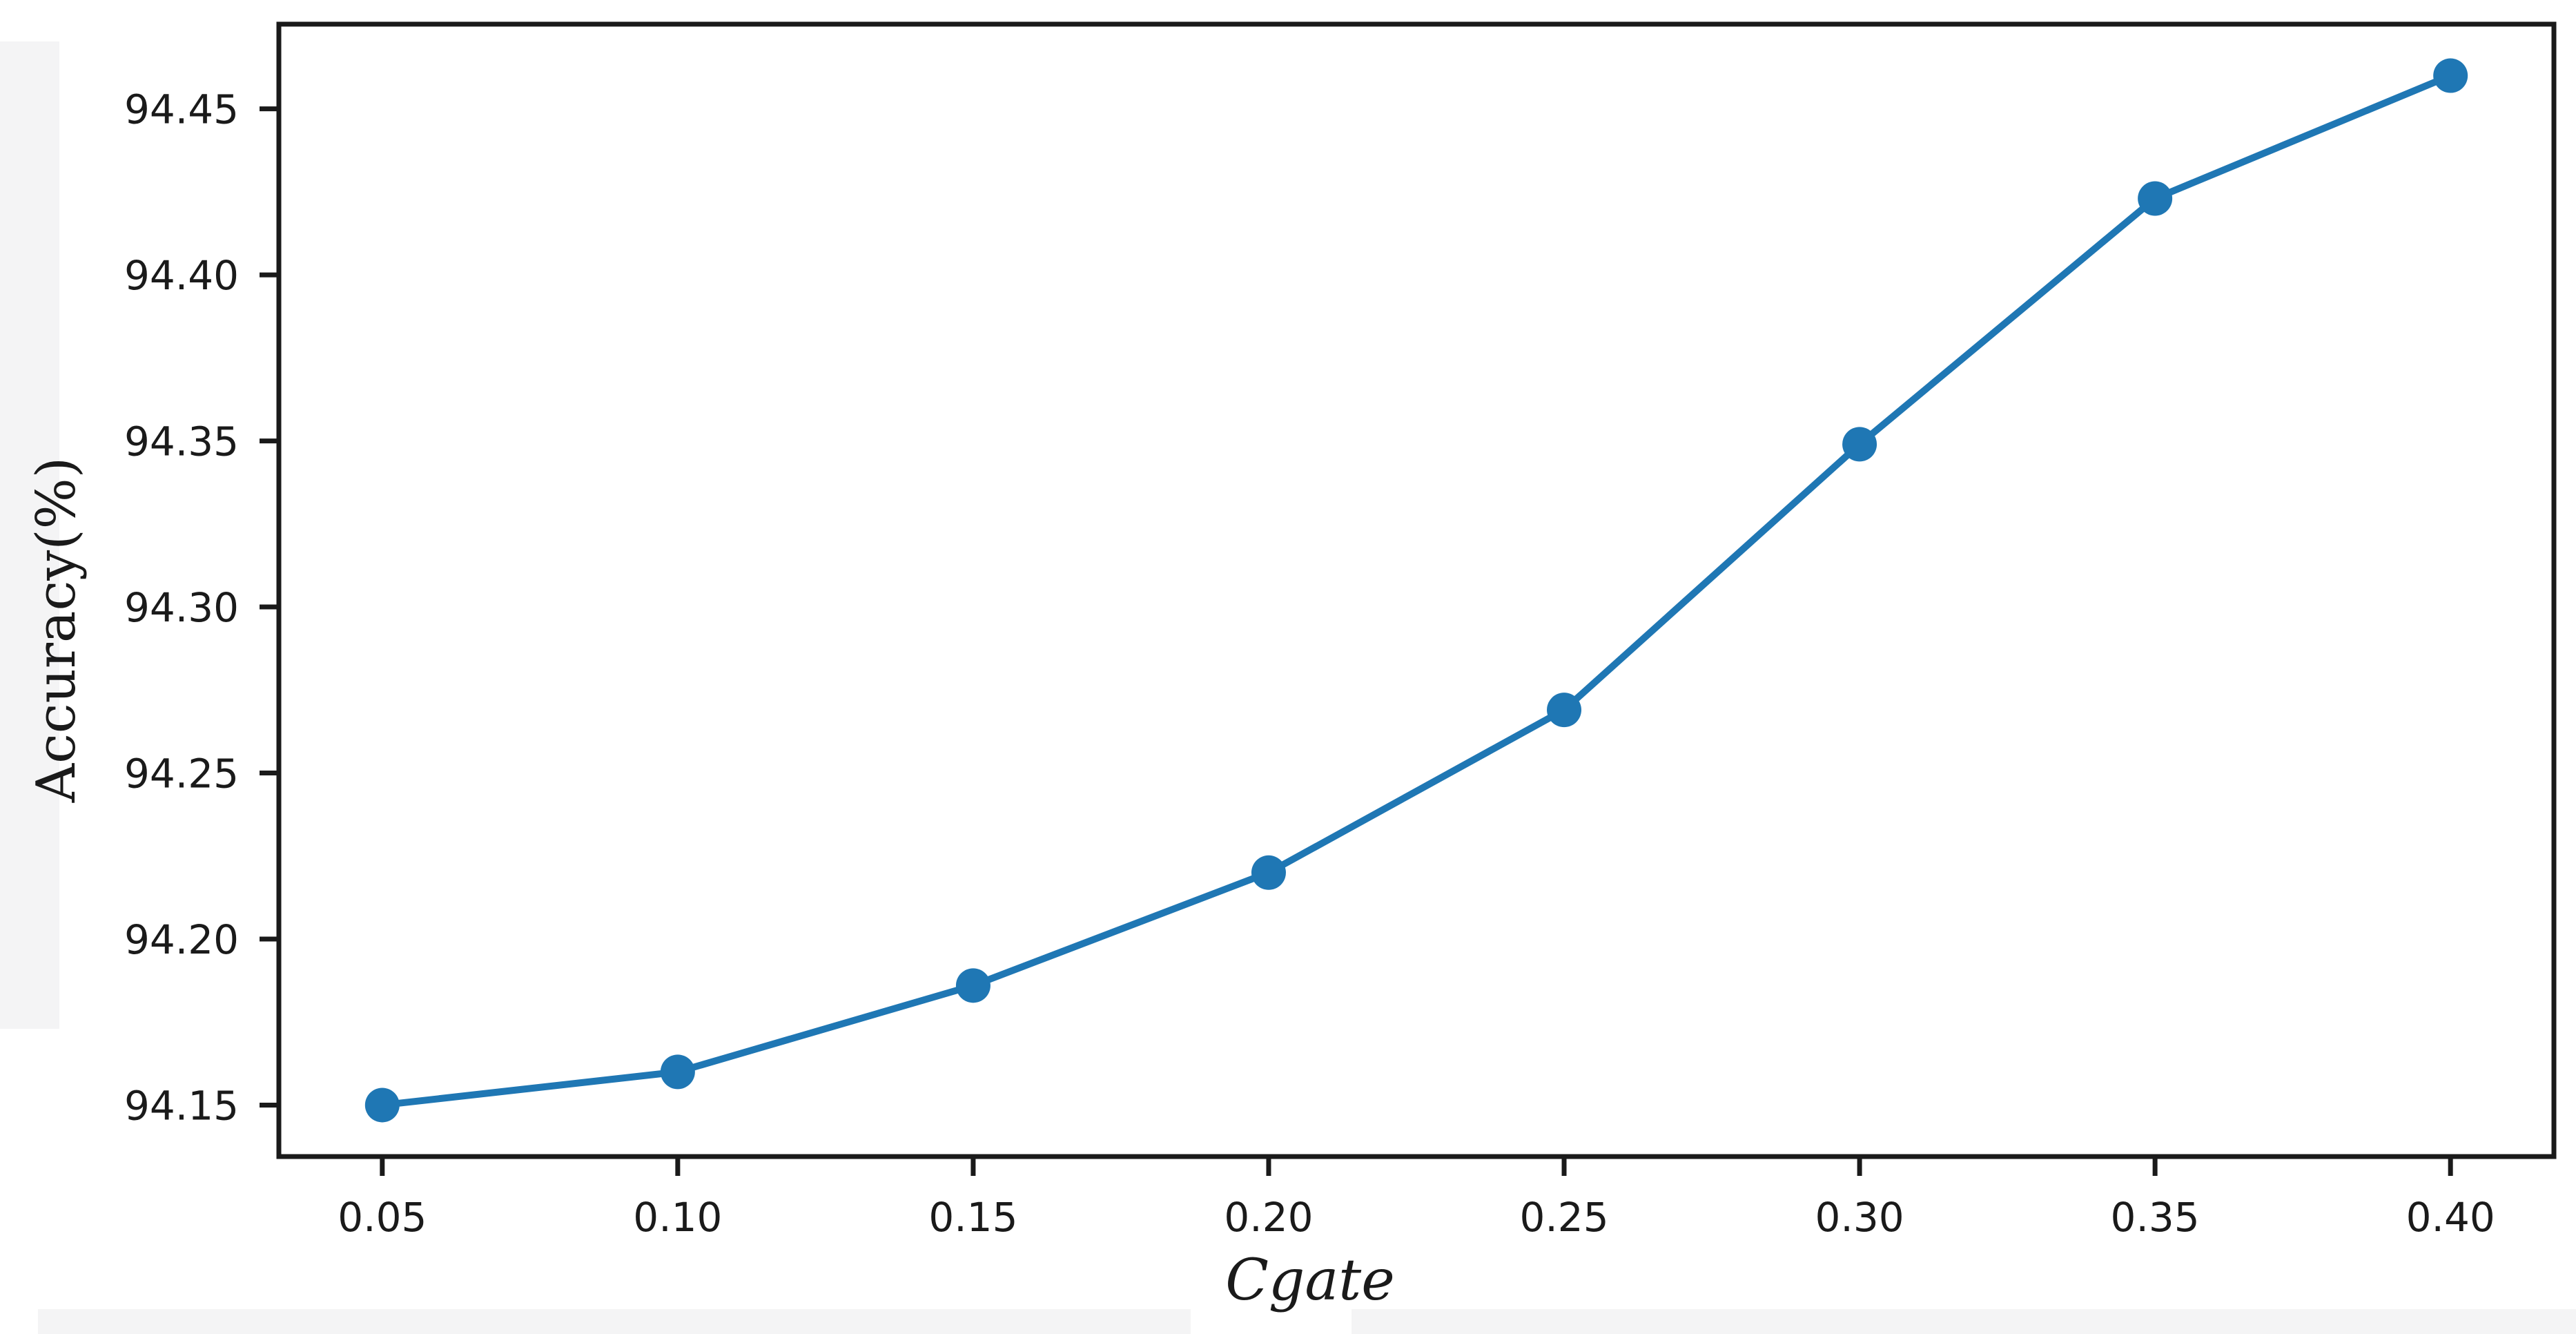 Image resolution: width=2576 pixels, height=1334 pixels. Describe the element at coordinates (1859, 1217) in the screenshot. I see `x-tick-label: 0.30` at that location.